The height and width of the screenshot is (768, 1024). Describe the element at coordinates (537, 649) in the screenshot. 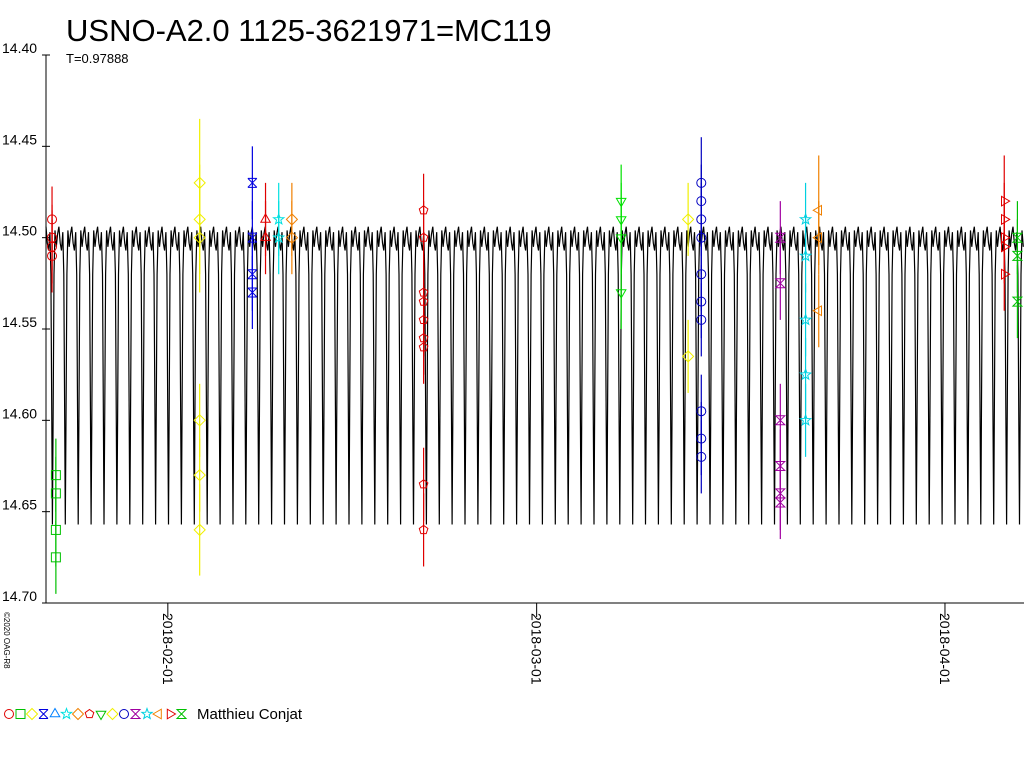

I see `x-tick-label: 2018-03-01` at that location.